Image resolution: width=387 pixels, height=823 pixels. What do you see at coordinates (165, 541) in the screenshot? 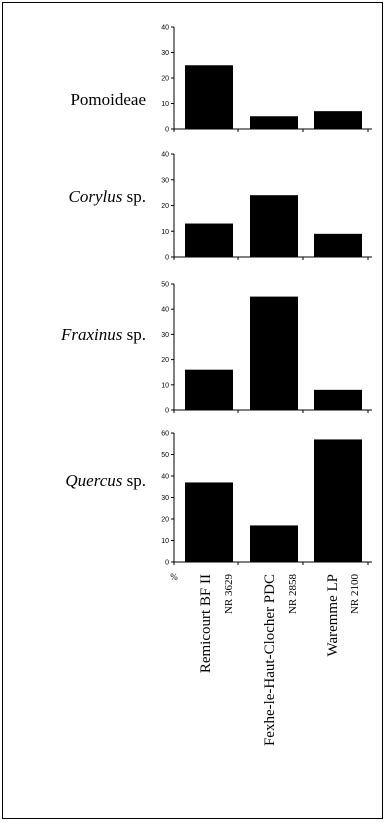
I see `panel-4-tick-label-10: 10` at bounding box center [165, 541].